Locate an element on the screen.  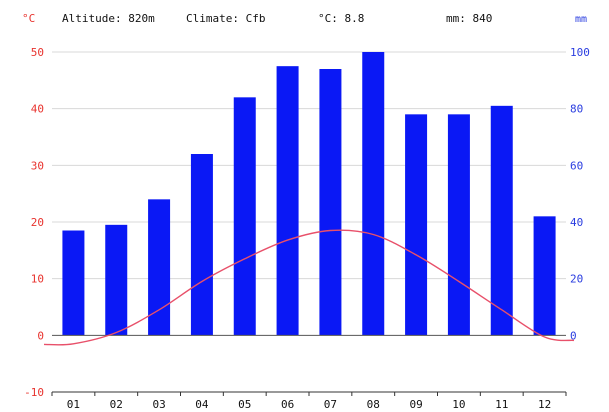
right-axis-unit: mm is located at coordinates (581, 19).